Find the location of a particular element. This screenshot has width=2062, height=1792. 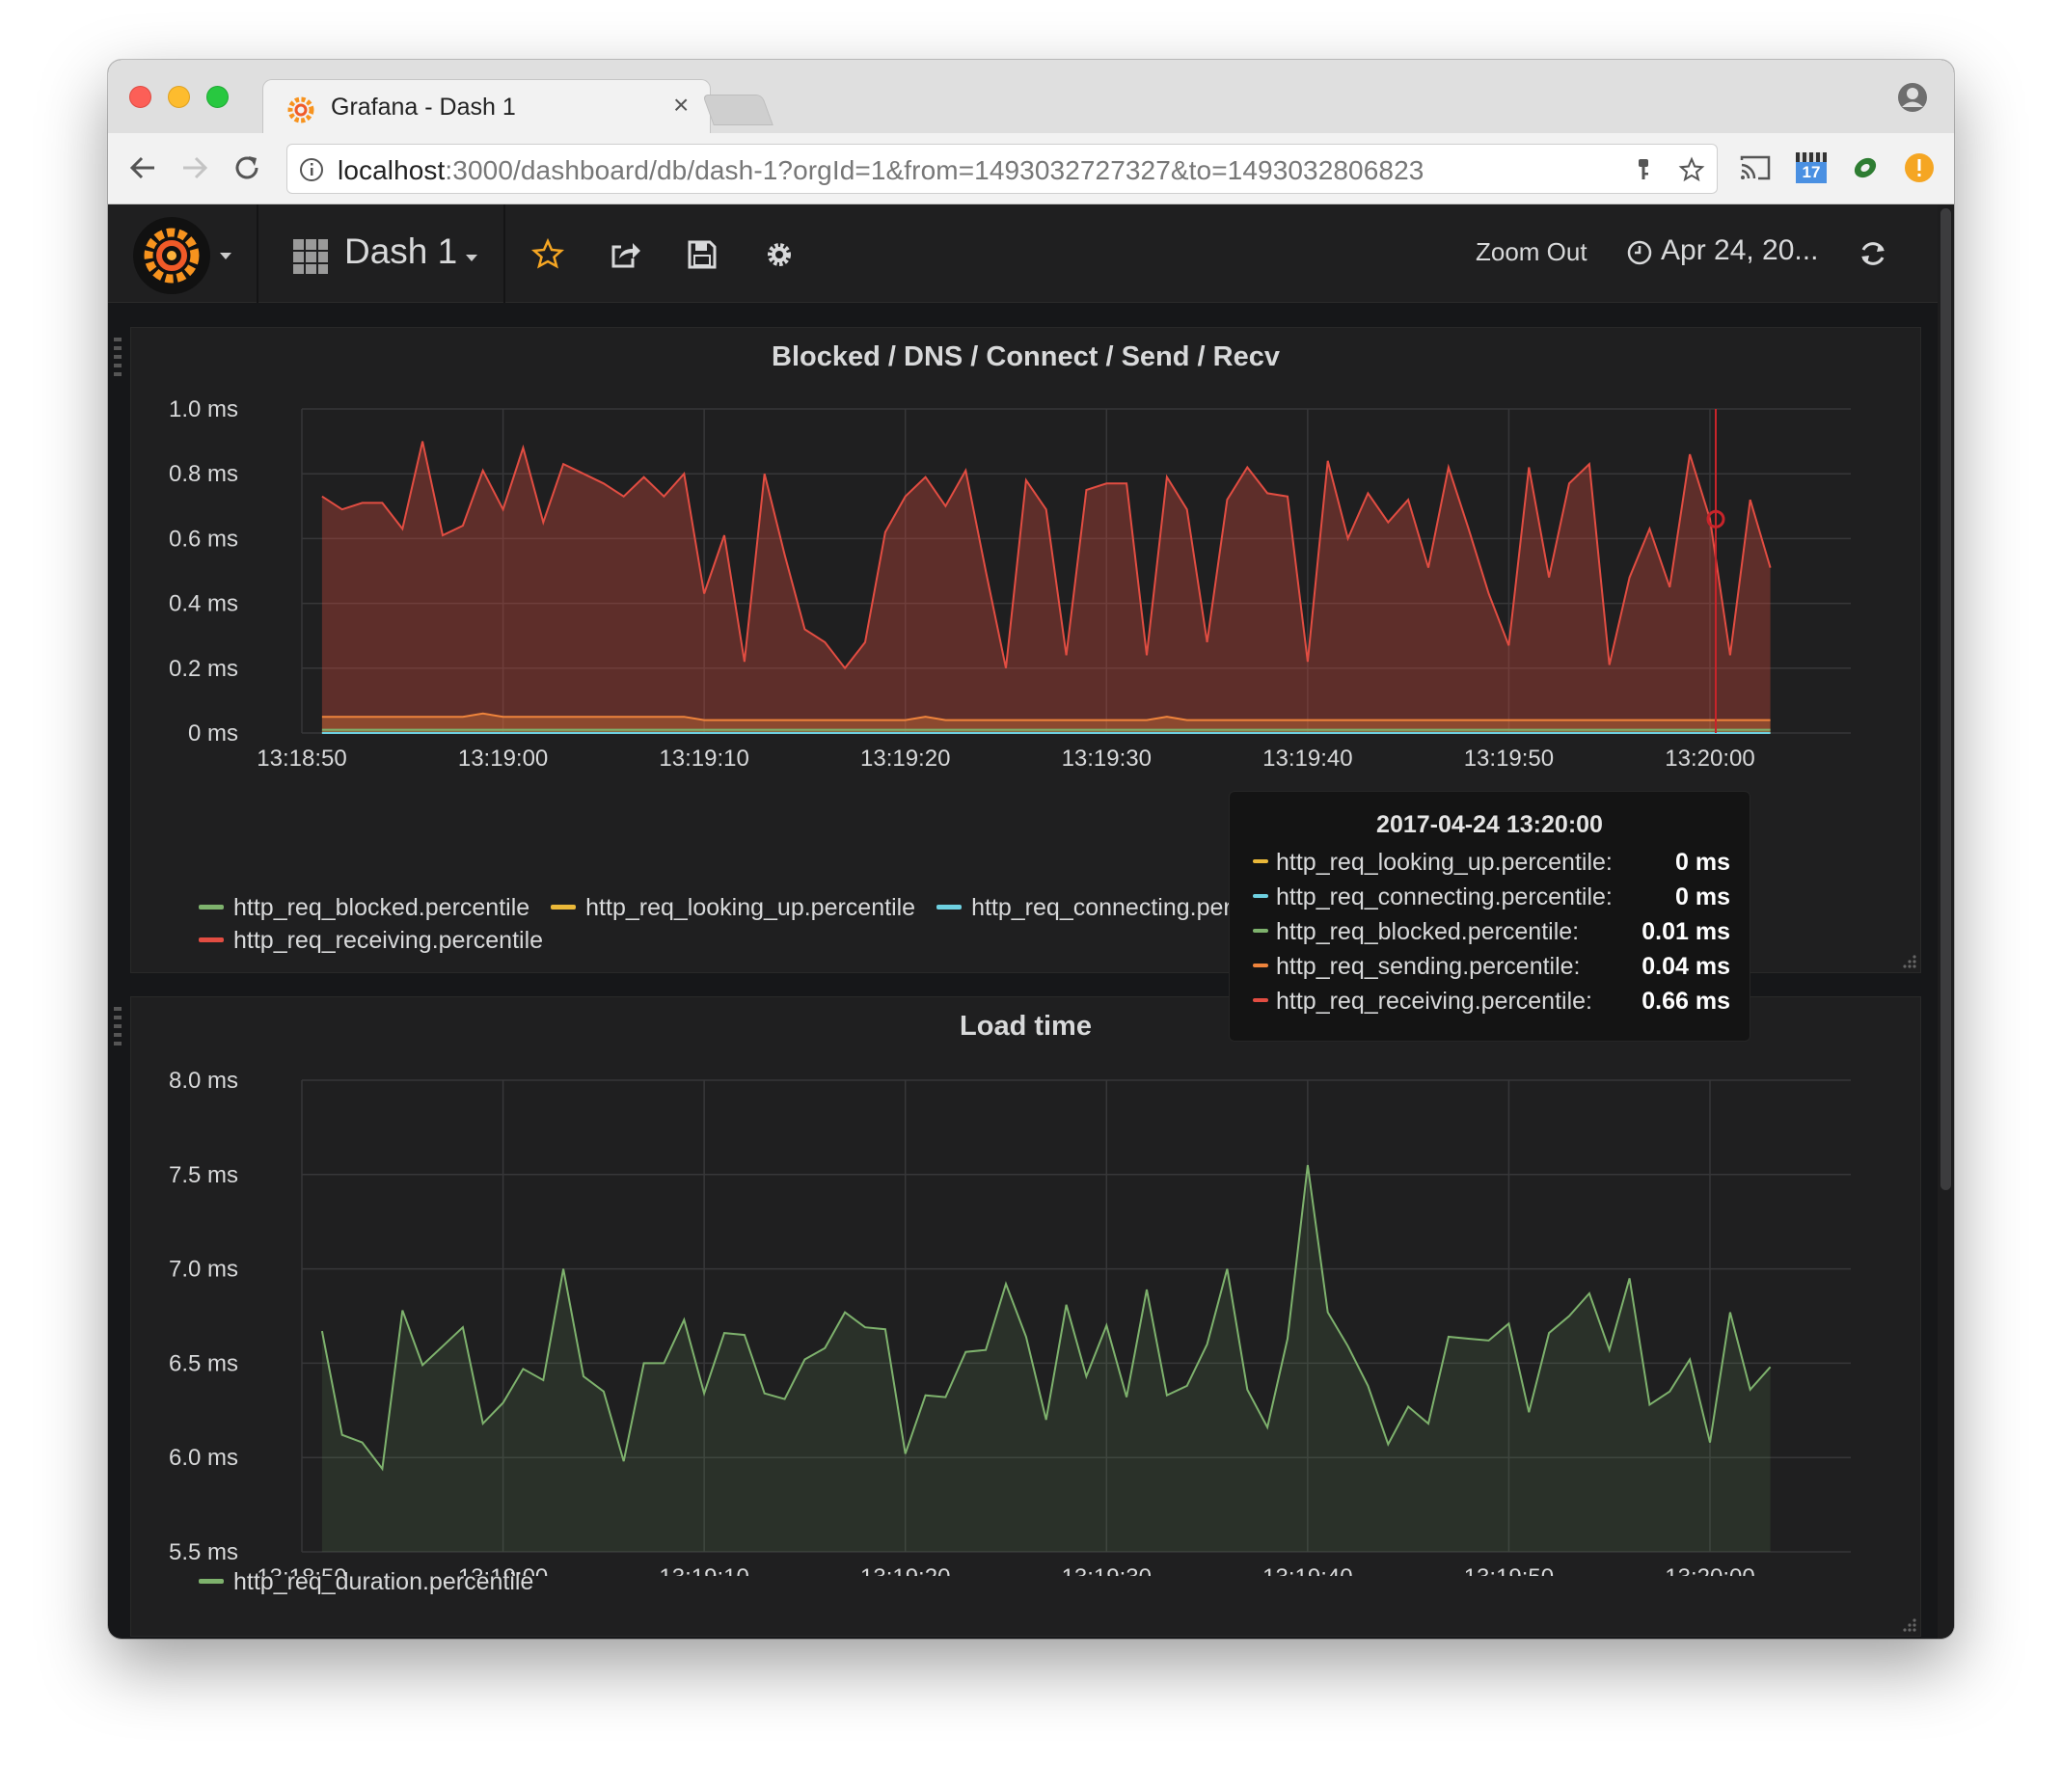

tooltip-value: 0.04 ms is located at coordinates (1685, 966).